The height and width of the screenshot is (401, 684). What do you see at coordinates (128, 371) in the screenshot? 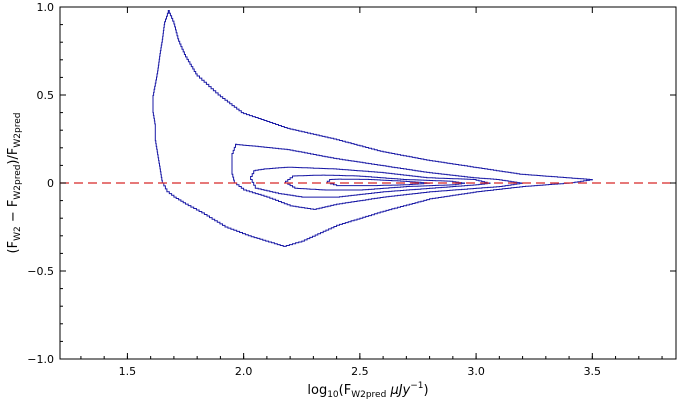
I see `x-tick-label: 1.5` at bounding box center [128, 371].